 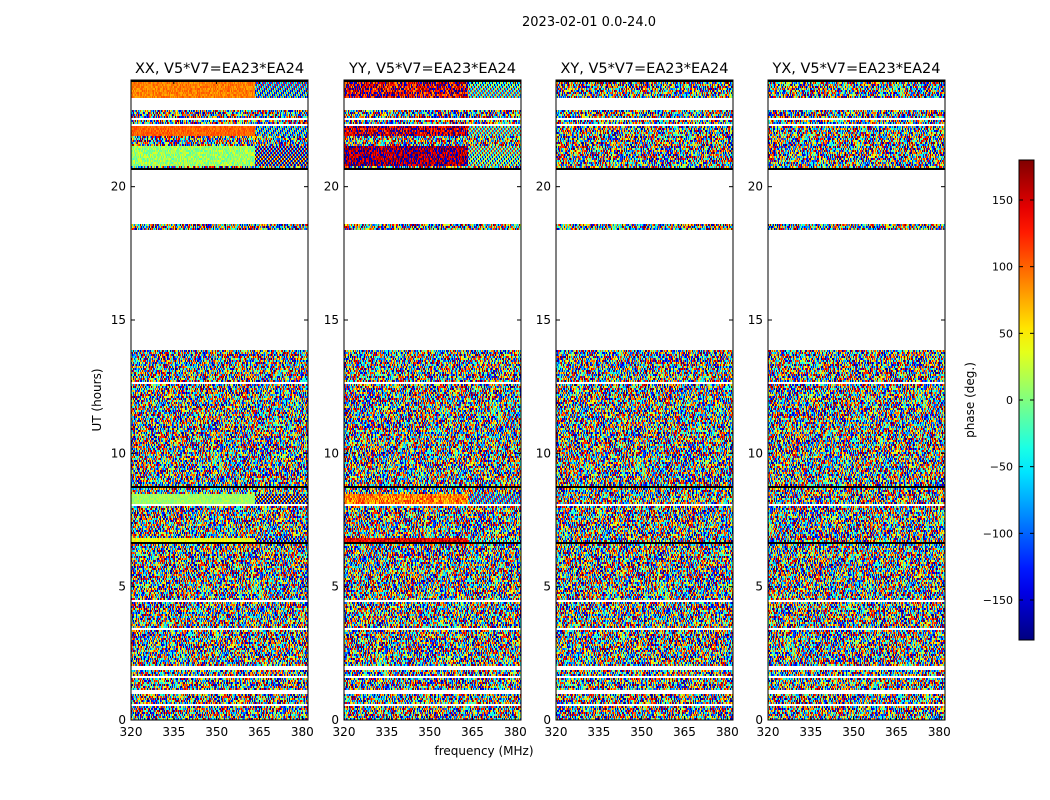 I want to click on colorbar-tick-label: 100, so click(x=1002, y=267).